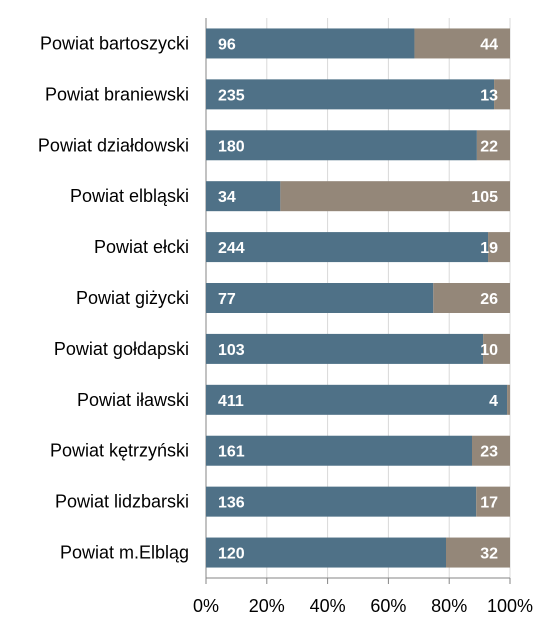  What do you see at coordinates (122, 502) in the screenshot?
I see `category-label: Powiat lidzbarski` at bounding box center [122, 502].